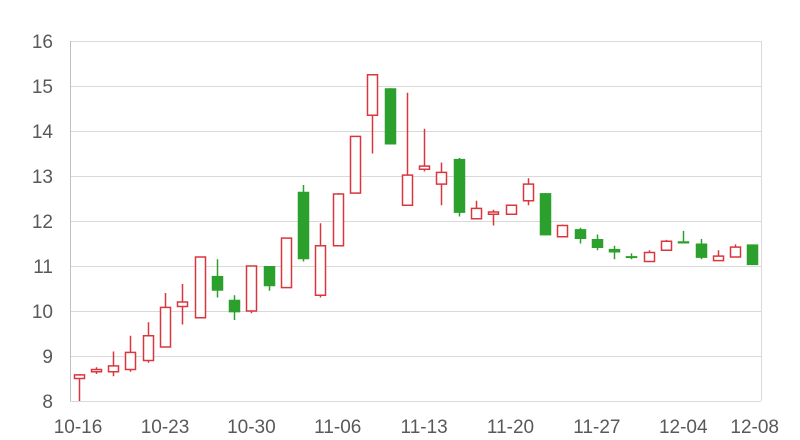 The image size is (800, 440). Describe the element at coordinates (43, 267) in the screenshot. I see `y-tick-label: 11` at that location.